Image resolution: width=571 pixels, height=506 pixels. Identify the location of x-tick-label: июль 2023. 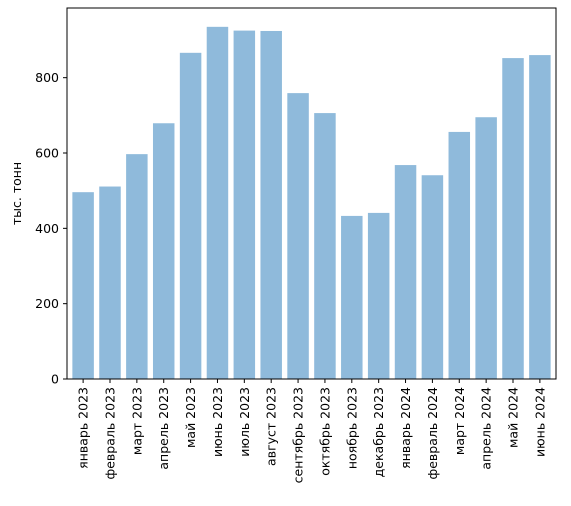
(244, 422).